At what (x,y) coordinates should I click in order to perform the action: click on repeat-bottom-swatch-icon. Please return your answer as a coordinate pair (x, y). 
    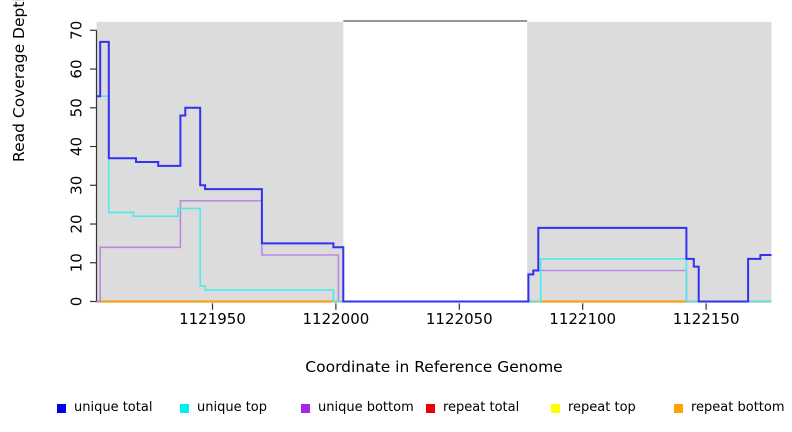
    Looking at the image, I should click on (678, 408).